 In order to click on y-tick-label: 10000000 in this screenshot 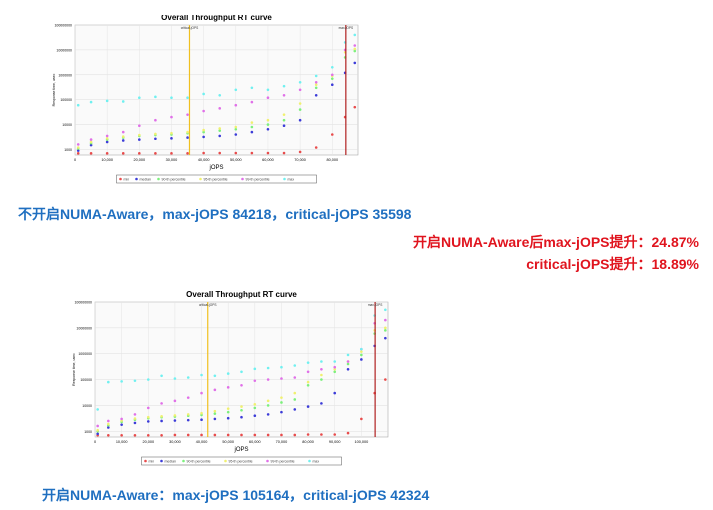, I will do `click(64, 50)`.